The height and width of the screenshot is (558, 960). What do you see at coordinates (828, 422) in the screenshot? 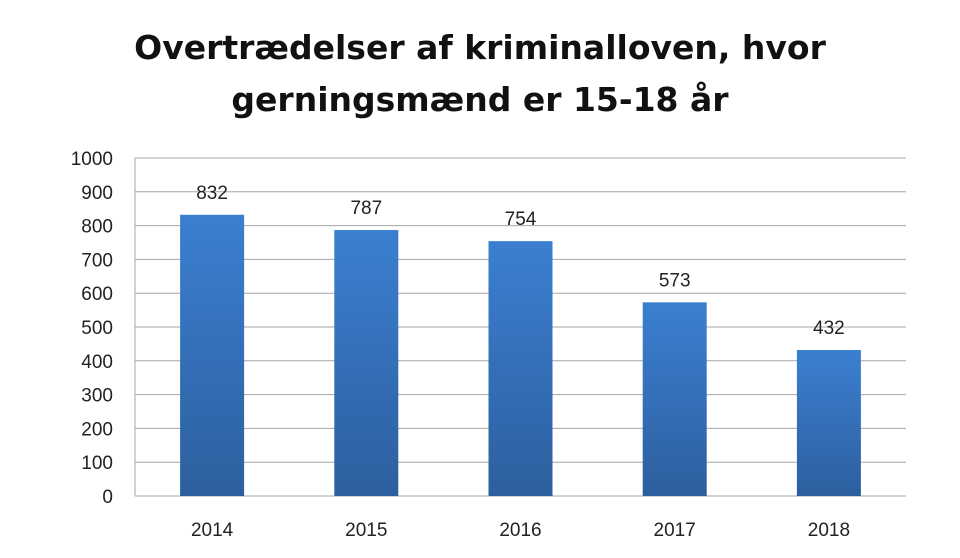
I see `bar-2018` at bounding box center [828, 422].